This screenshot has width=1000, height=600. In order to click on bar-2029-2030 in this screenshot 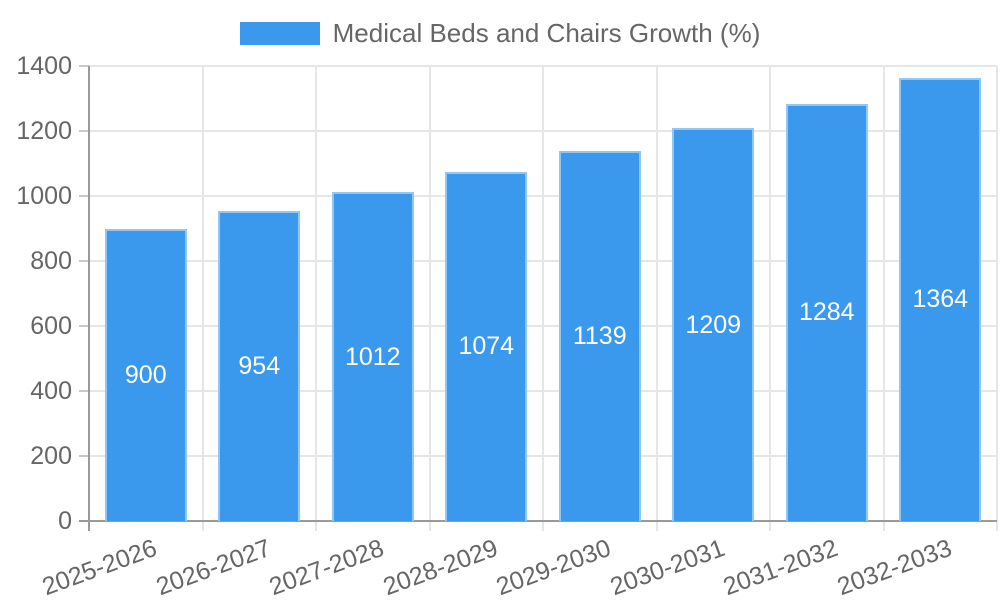, I will do `click(599, 335)`.